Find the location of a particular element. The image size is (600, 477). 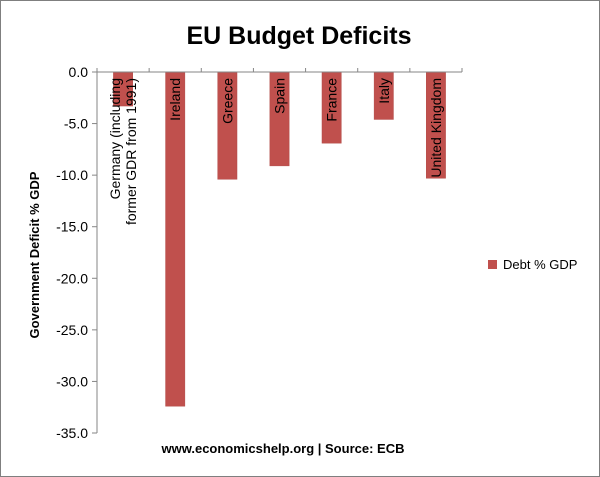

y-tick-label: -5.0 is located at coordinates (76, 124).